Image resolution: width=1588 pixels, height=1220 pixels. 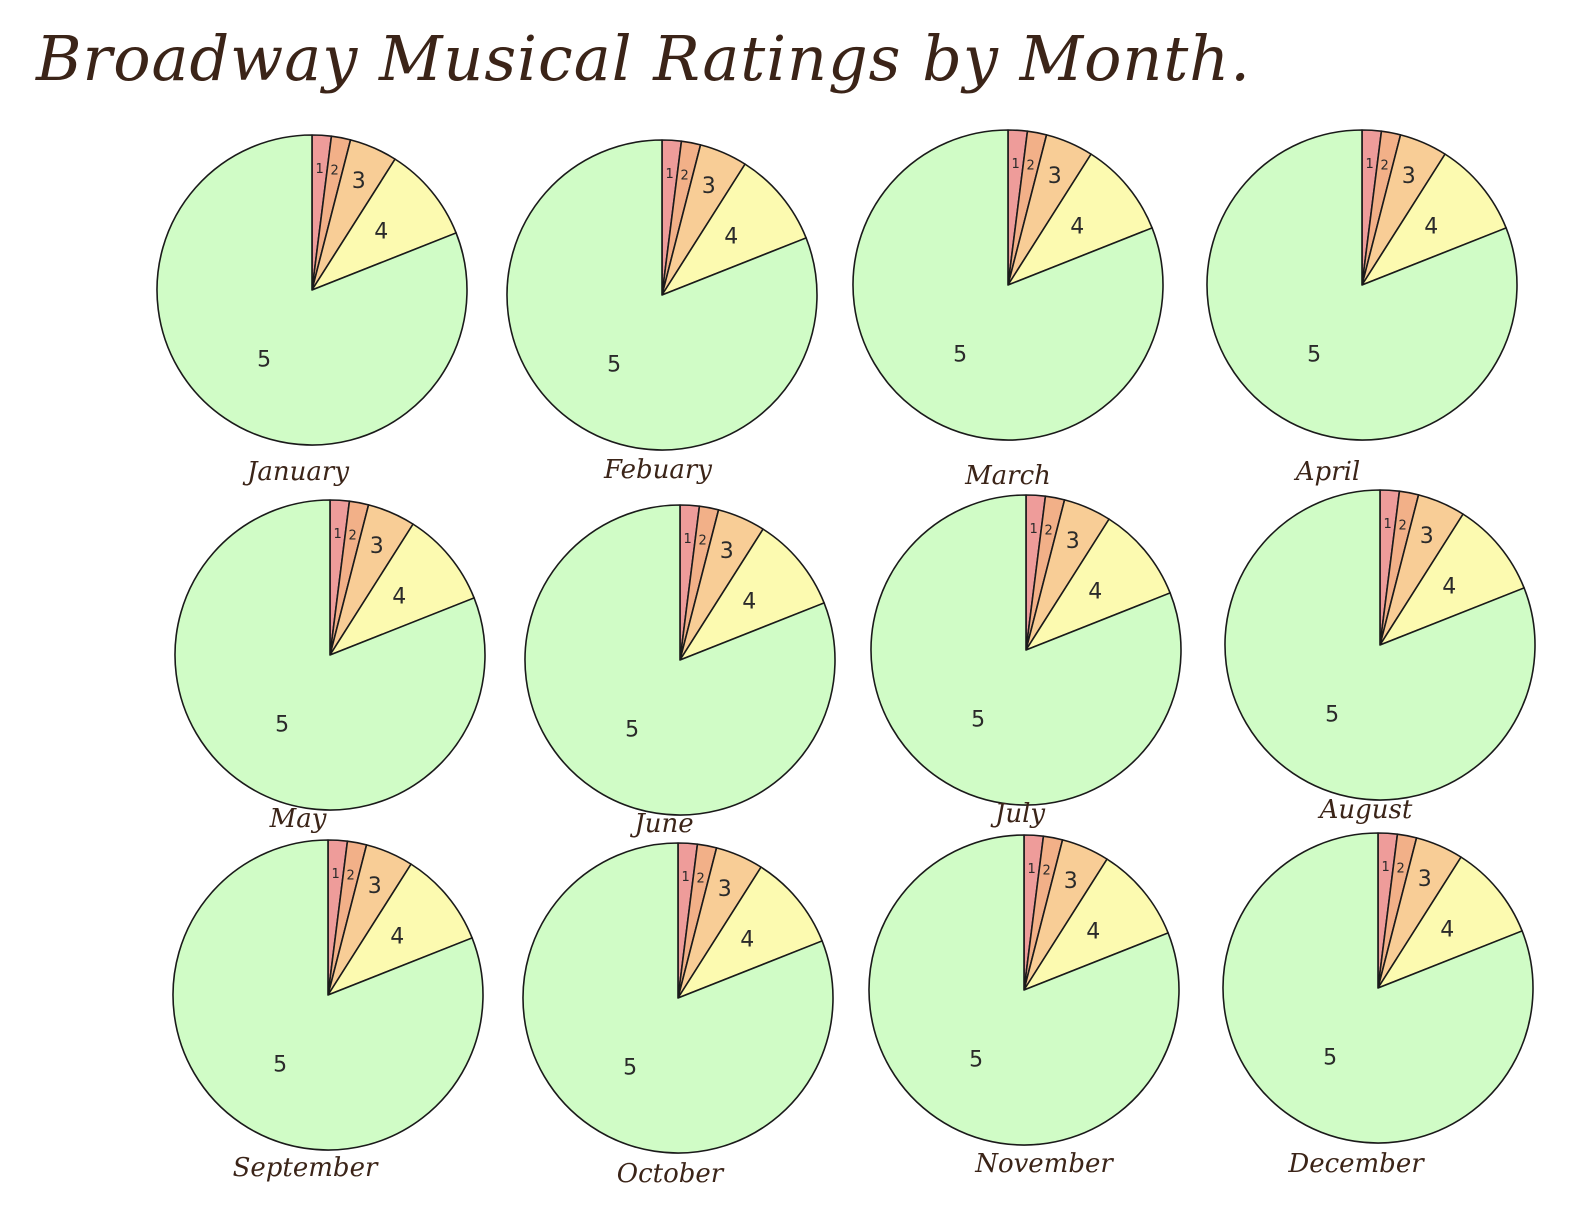 I want to click on month-label-december: December, so click(x=1356, y=1164).